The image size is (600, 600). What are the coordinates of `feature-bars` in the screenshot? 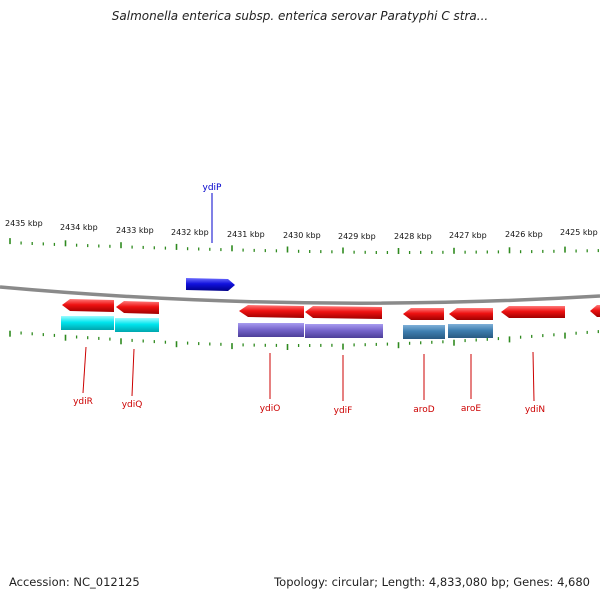 It's located at (277, 327).